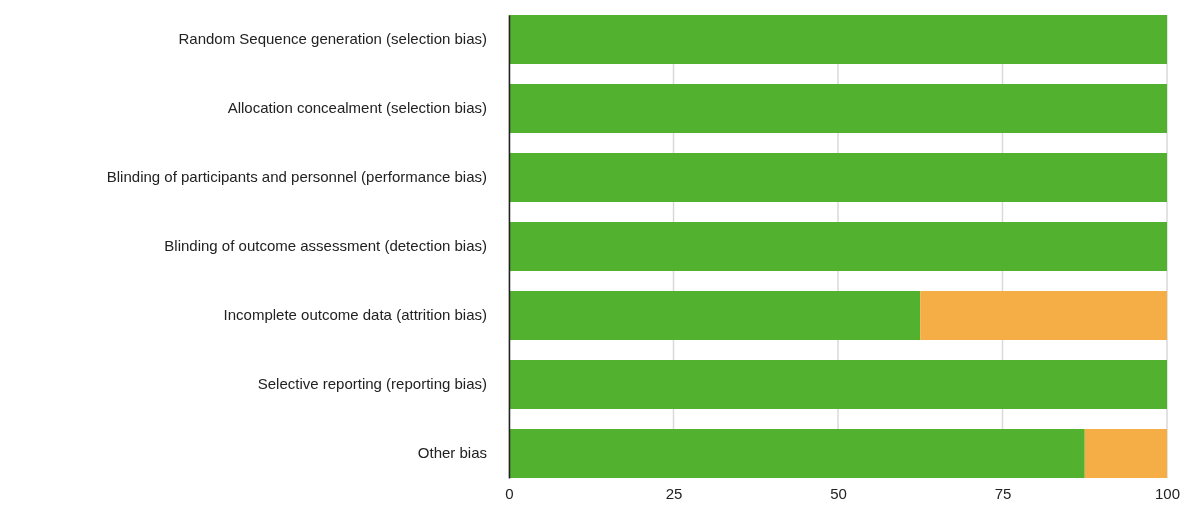  I want to click on x-tick-label: 50, so click(838, 493).